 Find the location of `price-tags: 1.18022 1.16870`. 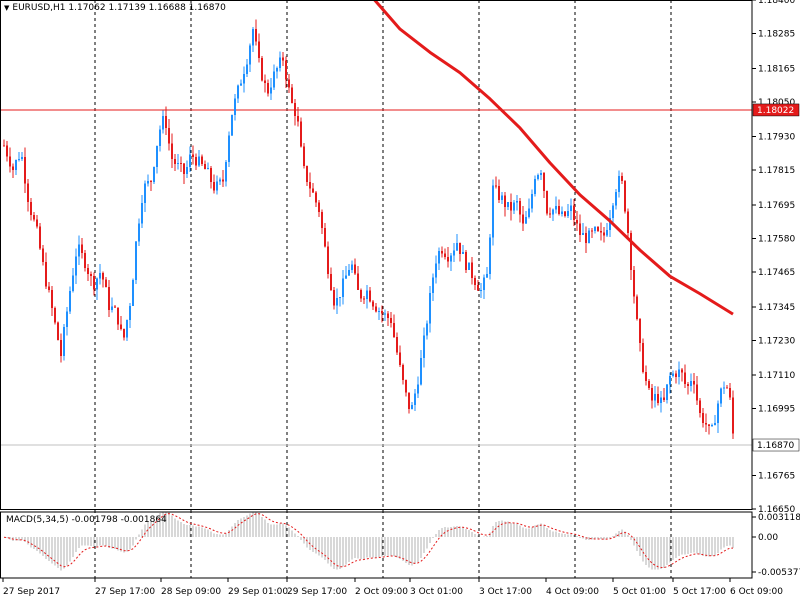

price-tags: 1.18022 1.16870 is located at coordinates (776, 277).